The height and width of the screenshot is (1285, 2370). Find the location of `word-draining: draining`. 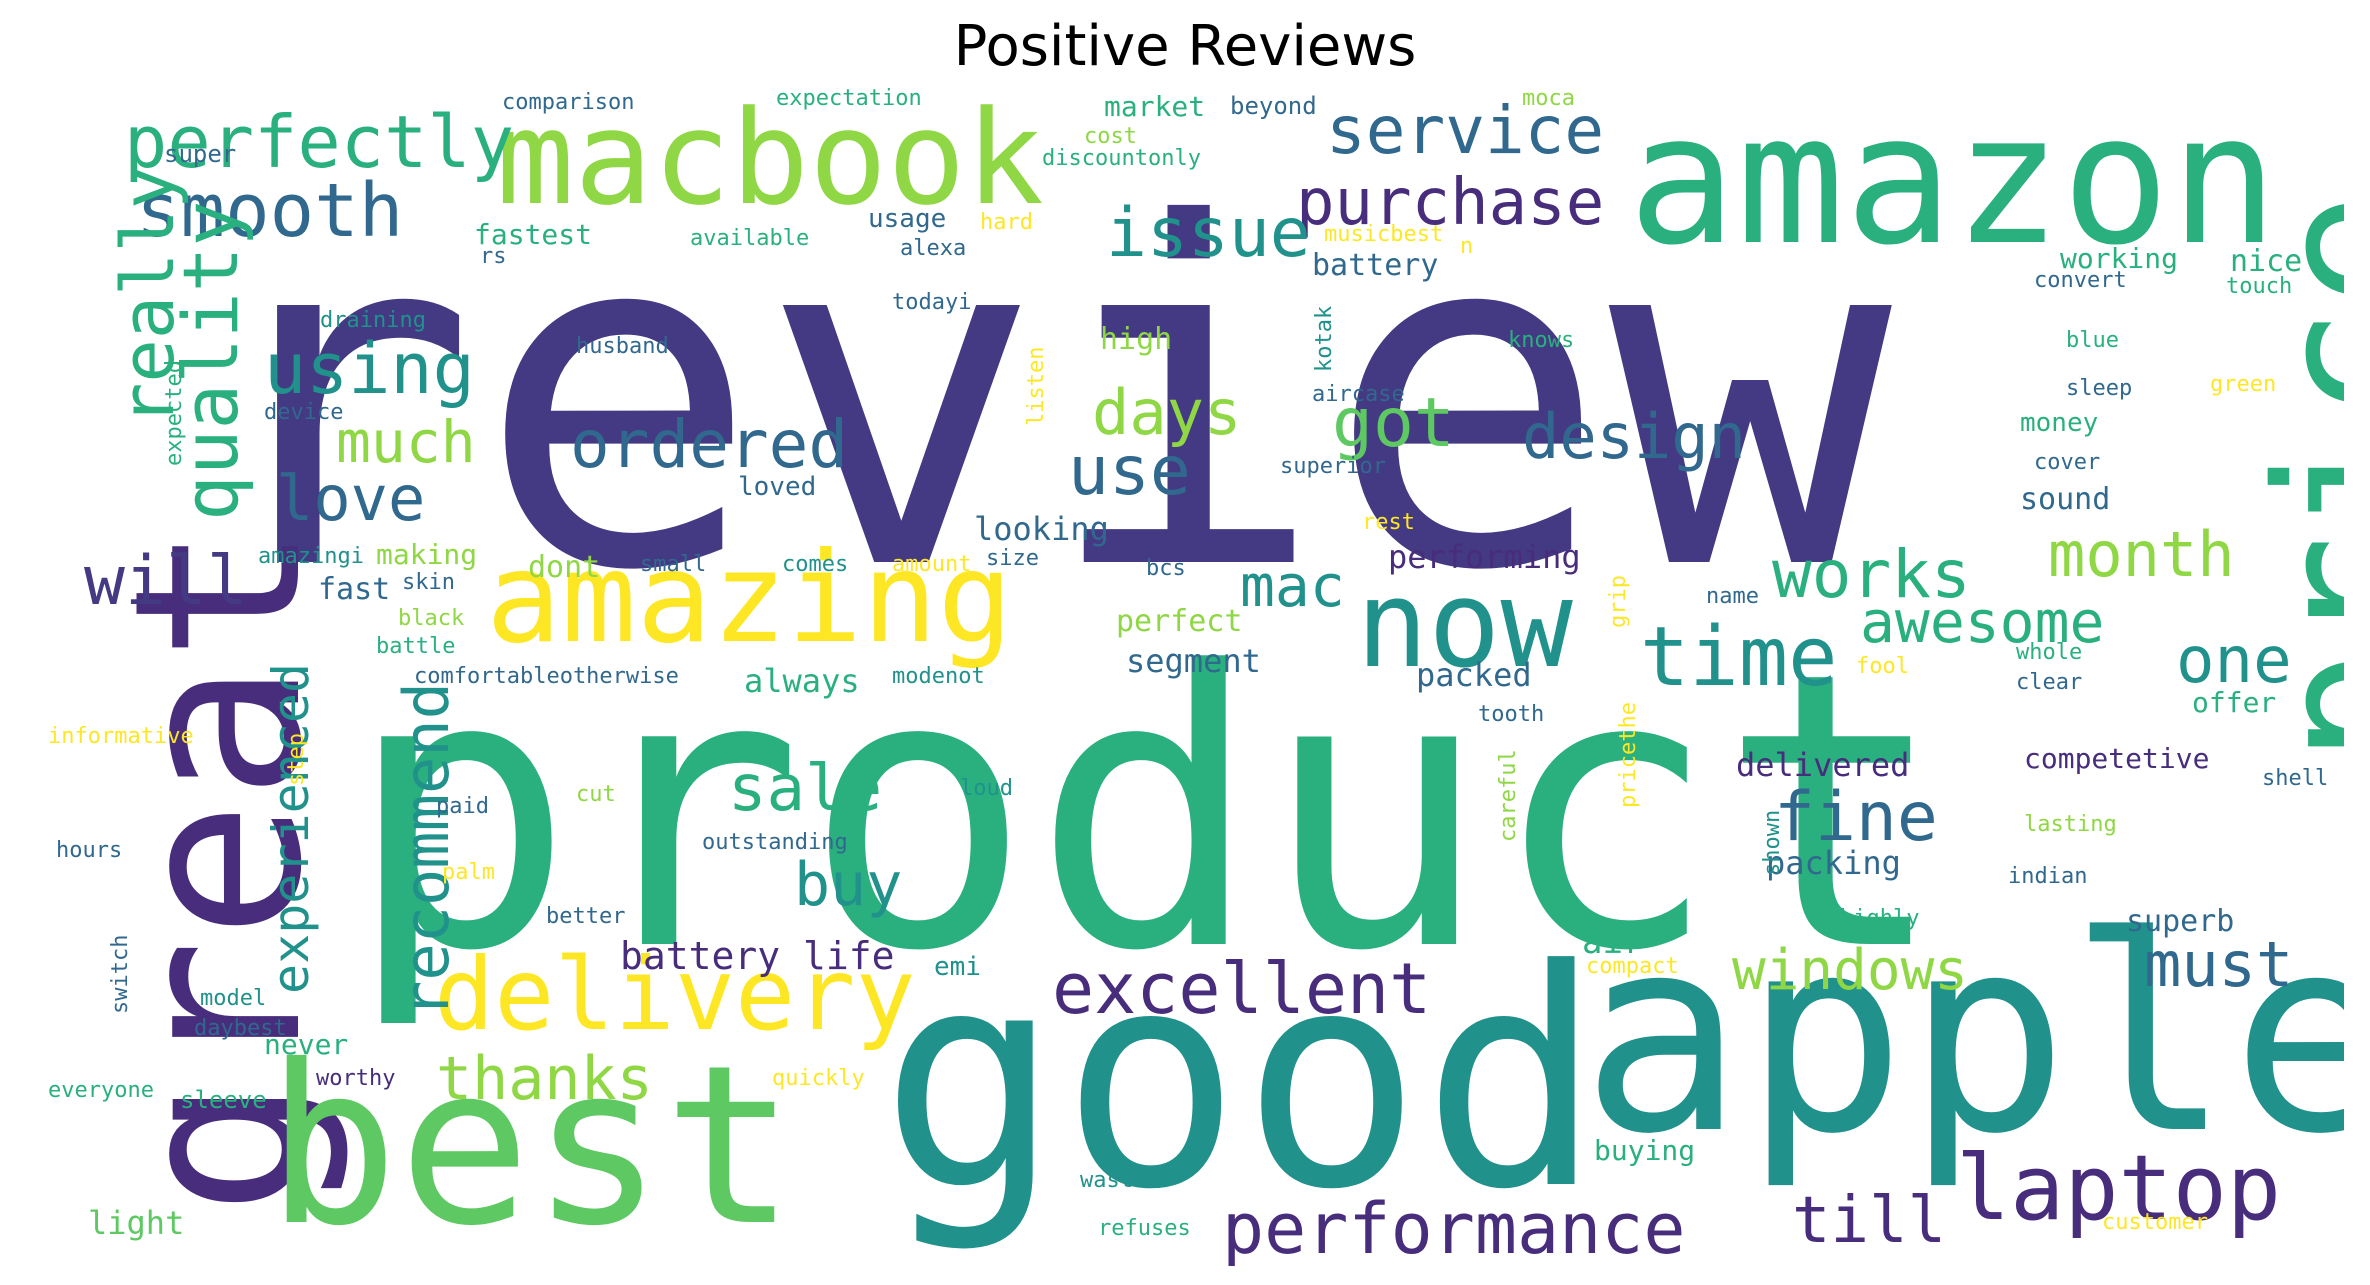

word-draining: draining is located at coordinates (373, 320).